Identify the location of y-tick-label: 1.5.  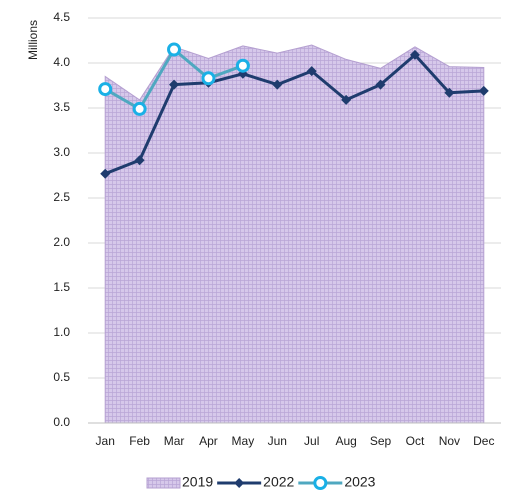
(61, 287).